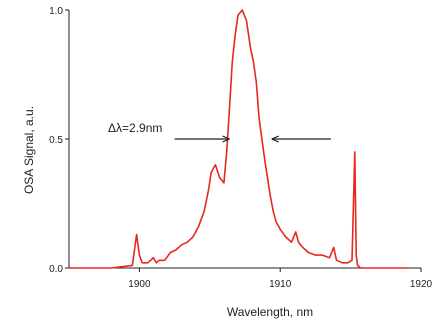  Describe the element at coordinates (56, 11) in the screenshot. I see `y-tick-label: 1.0` at that location.